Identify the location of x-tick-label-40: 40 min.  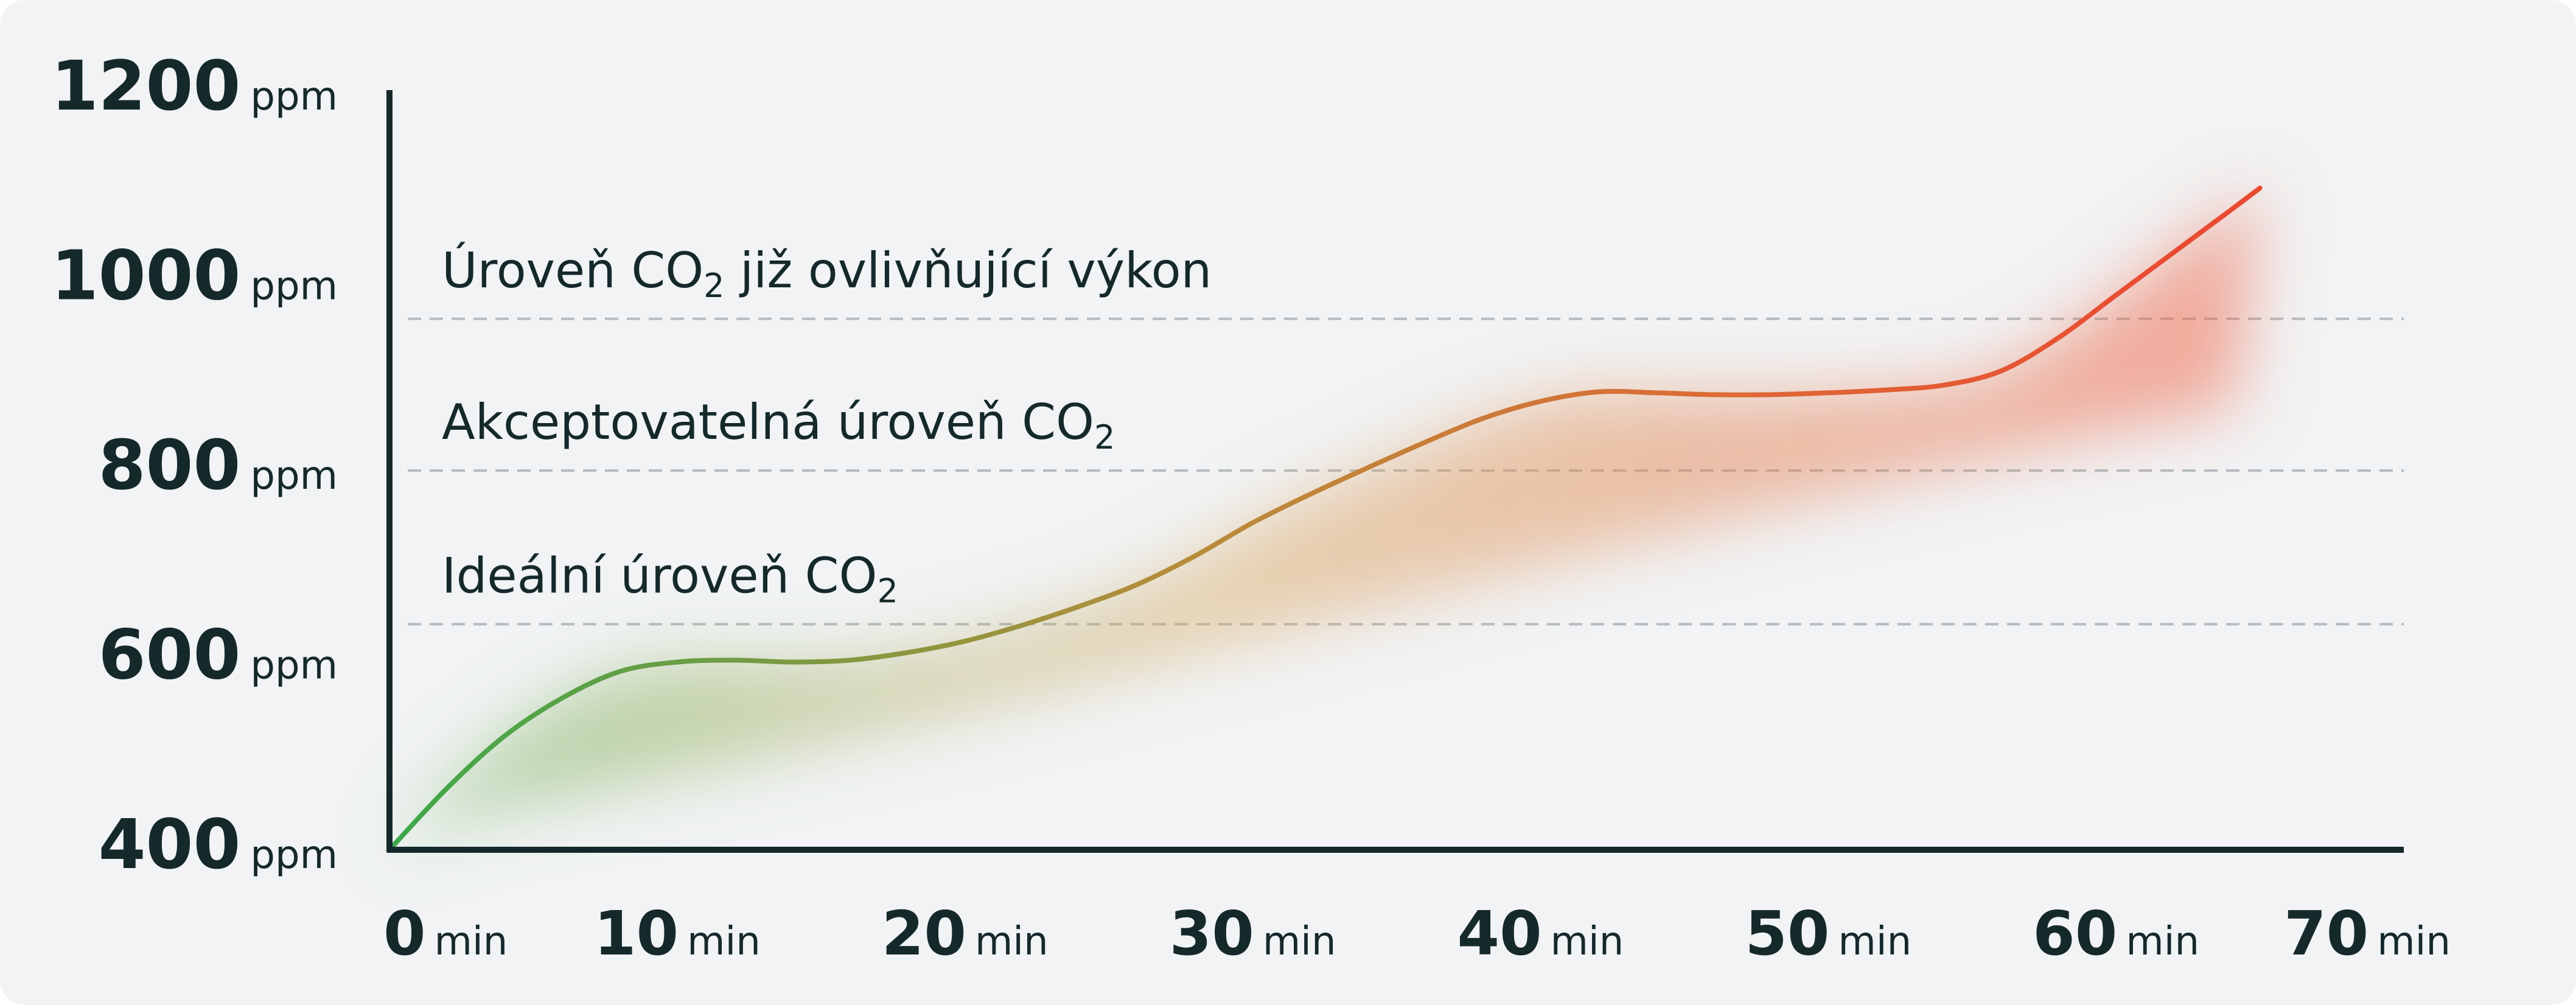
(1541, 933).